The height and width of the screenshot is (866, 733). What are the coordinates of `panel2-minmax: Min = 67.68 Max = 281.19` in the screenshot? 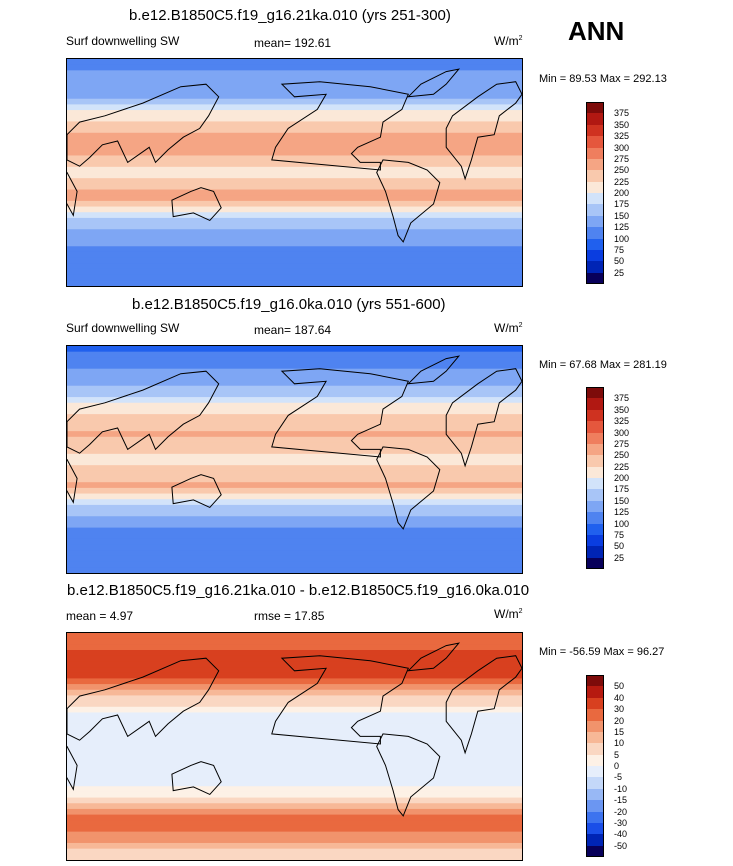 It's located at (603, 365).